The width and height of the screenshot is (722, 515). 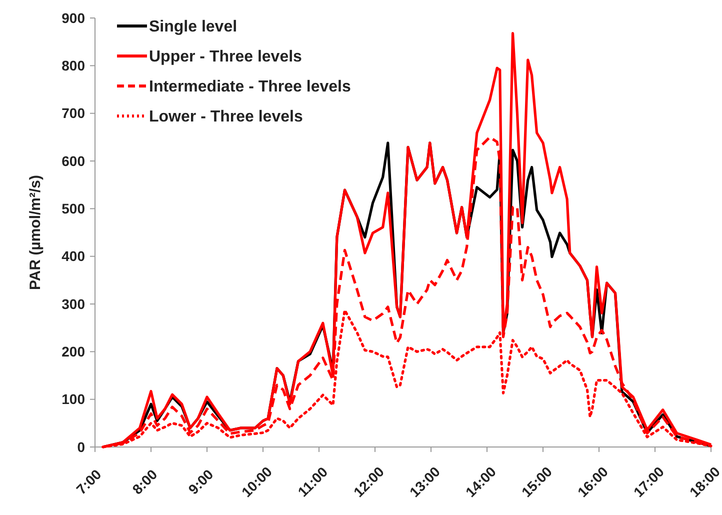 What do you see at coordinates (74, 352) in the screenshot?
I see `y-tick-label: 200` at bounding box center [74, 352].